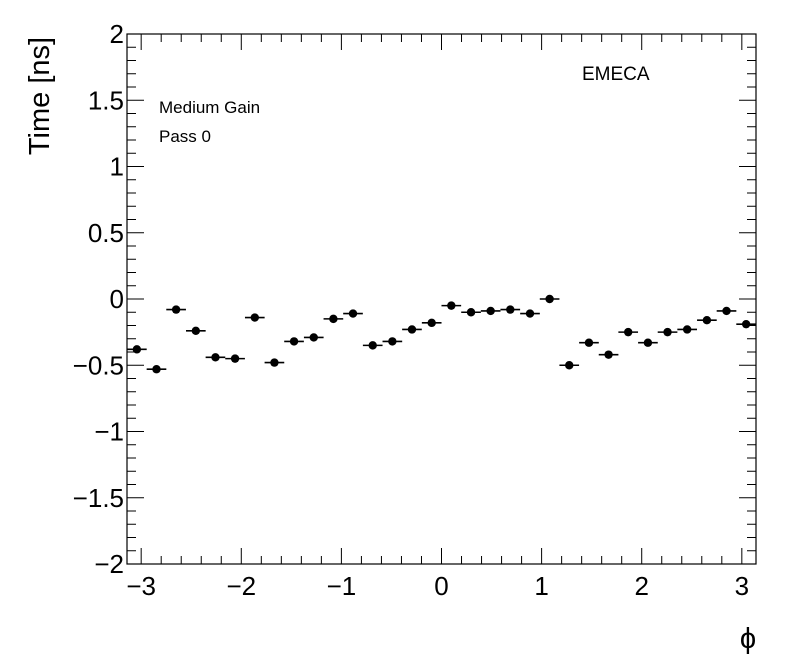 The width and height of the screenshot is (796, 672). What do you see at coordinates (117, 34) in the screenshot?
I see `y-tick-label: 2` at bounding box center [117, 34].